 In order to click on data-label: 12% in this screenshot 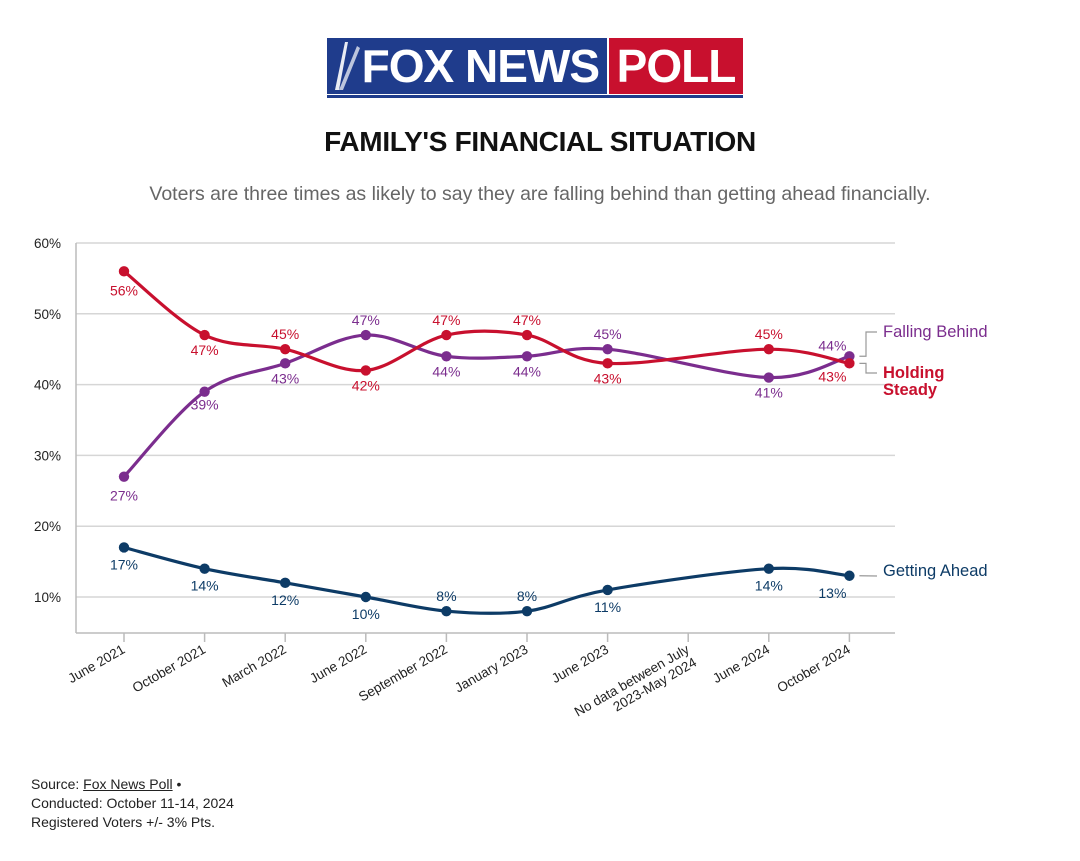, I will do `click(285, 600)`.